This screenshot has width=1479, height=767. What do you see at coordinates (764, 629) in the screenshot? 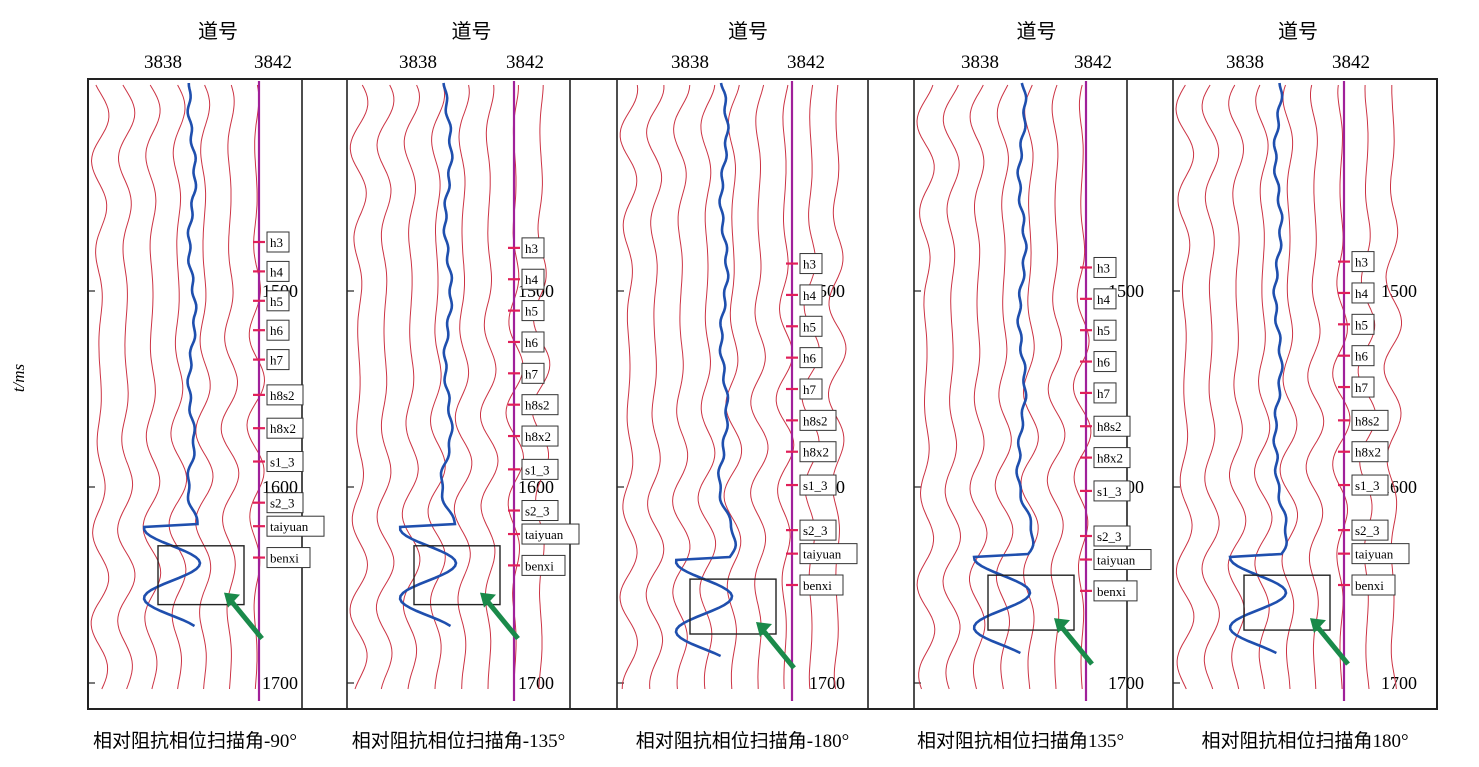
I see `arrow-head` at bounding box center [764, 629].